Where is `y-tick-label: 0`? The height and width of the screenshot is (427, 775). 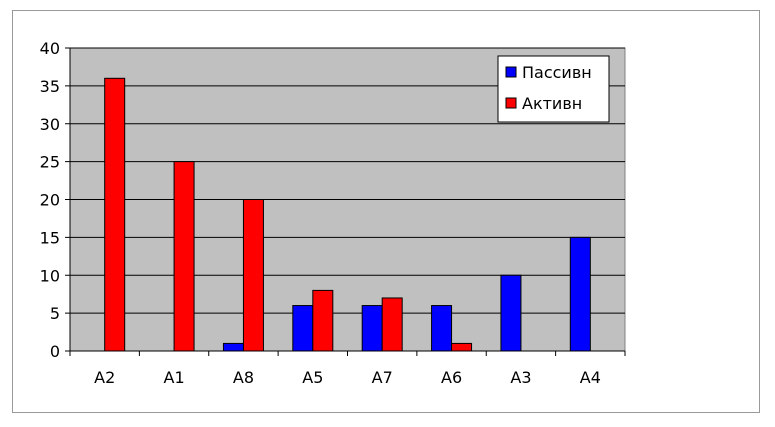
y-tick-label: 0 is located at coordinates (55, 351).